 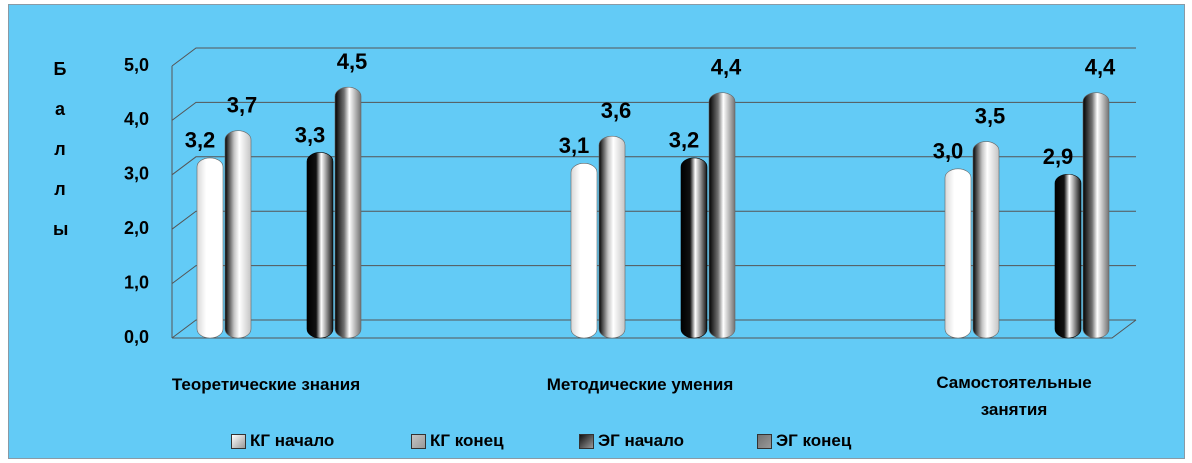 I want to click on value-label: 3,3, so click(x=310, y=134).